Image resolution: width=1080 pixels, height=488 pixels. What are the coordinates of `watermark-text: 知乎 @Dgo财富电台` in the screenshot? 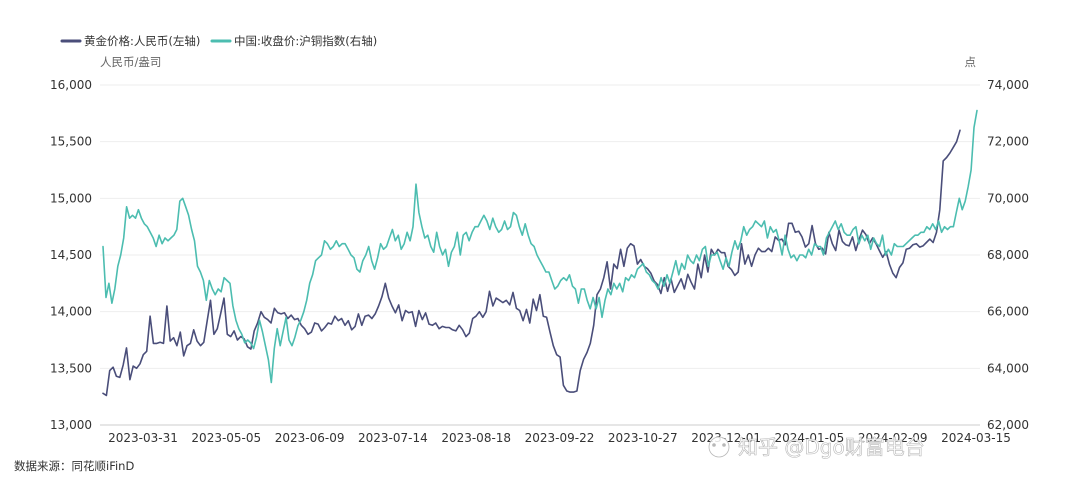 It's located at (831, 447).